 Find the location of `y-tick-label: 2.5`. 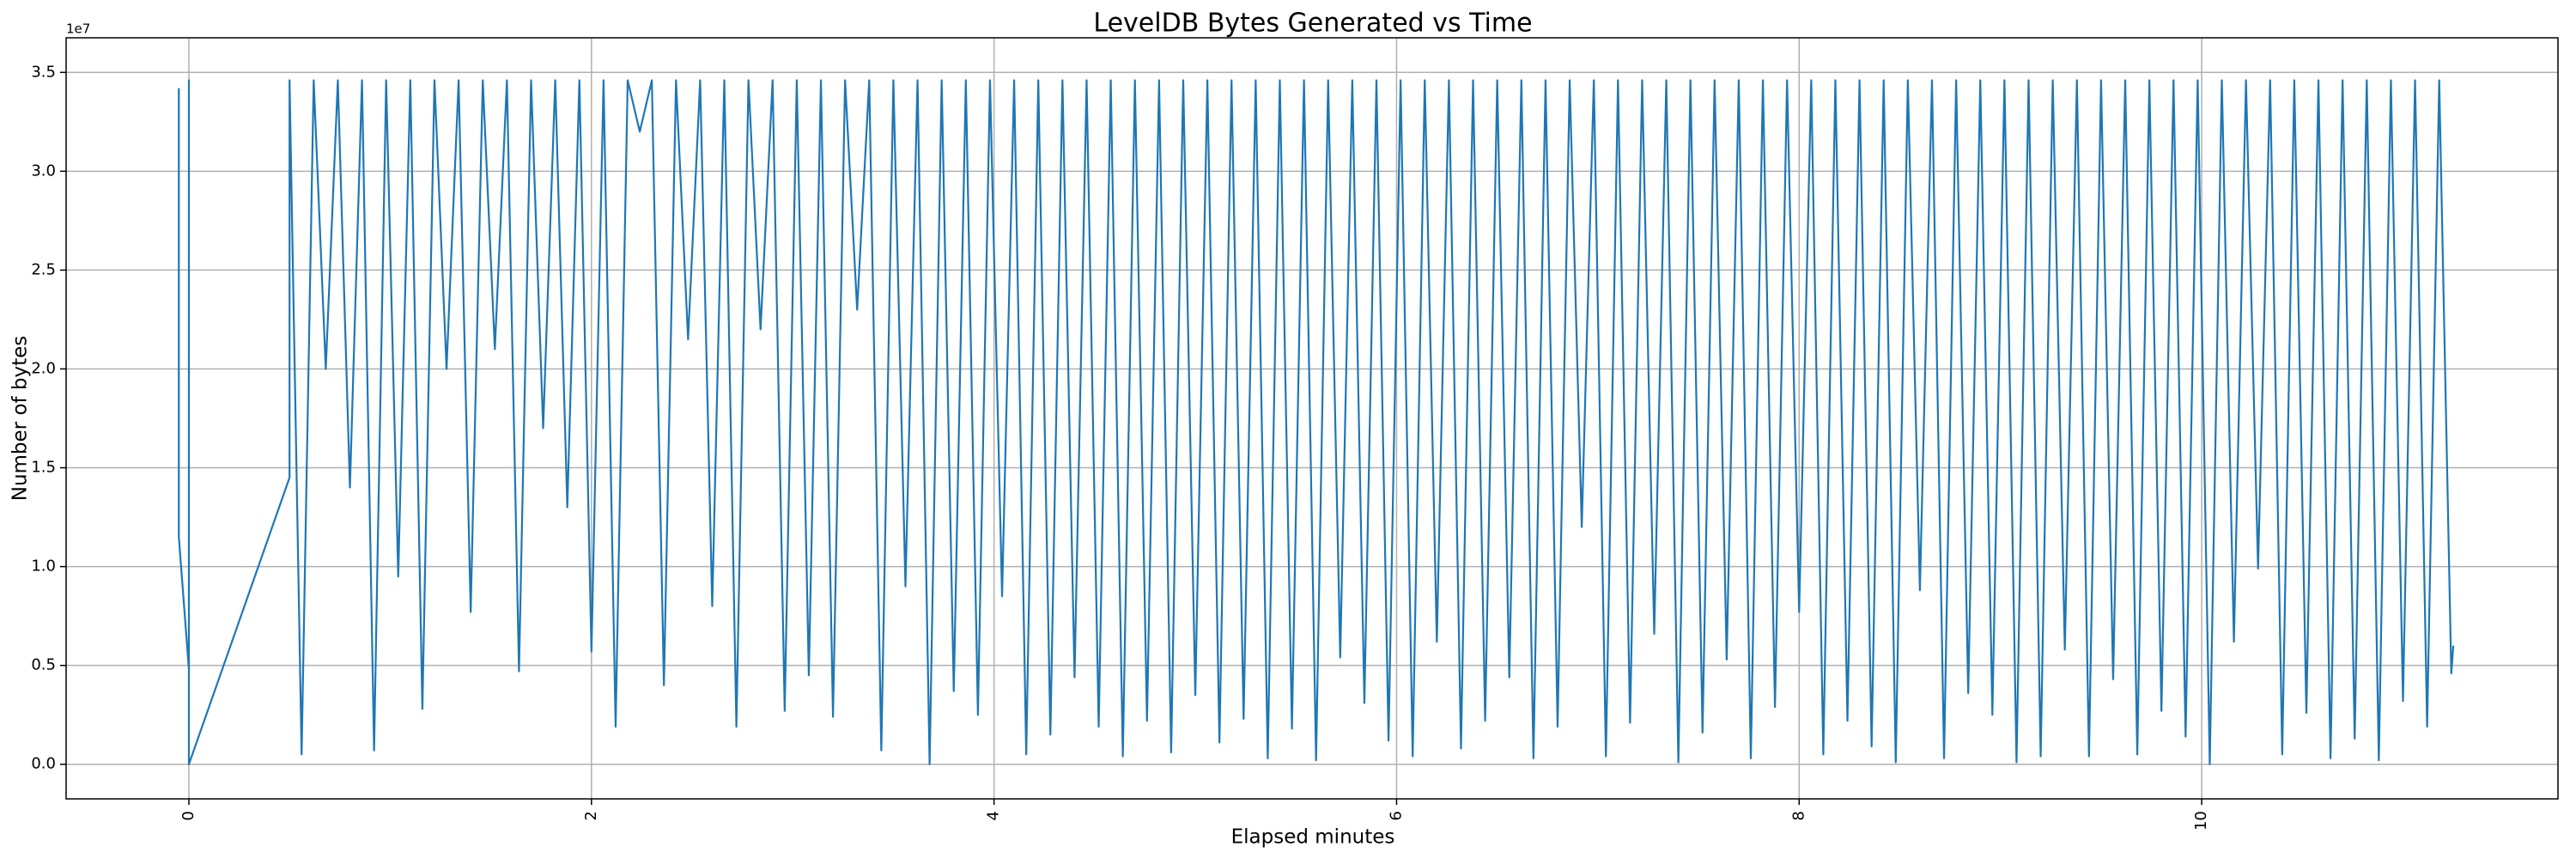

y-tick-label: 2.5 is located at coordinates (44, 269).